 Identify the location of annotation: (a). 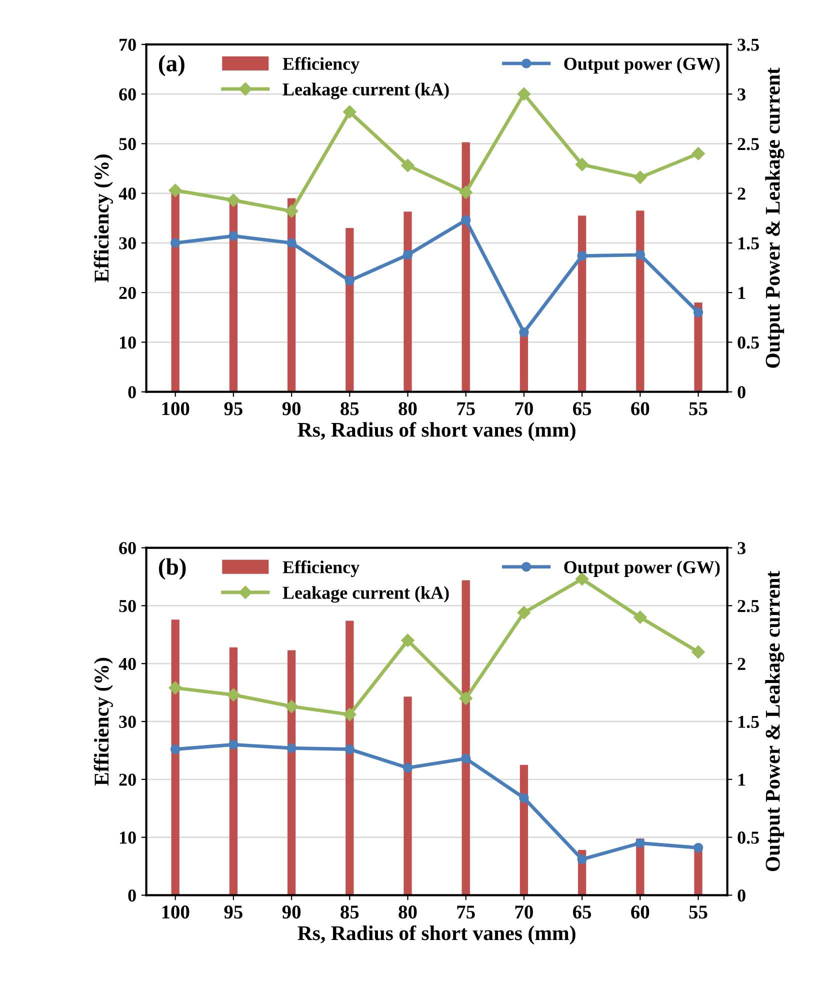
(171, 65).